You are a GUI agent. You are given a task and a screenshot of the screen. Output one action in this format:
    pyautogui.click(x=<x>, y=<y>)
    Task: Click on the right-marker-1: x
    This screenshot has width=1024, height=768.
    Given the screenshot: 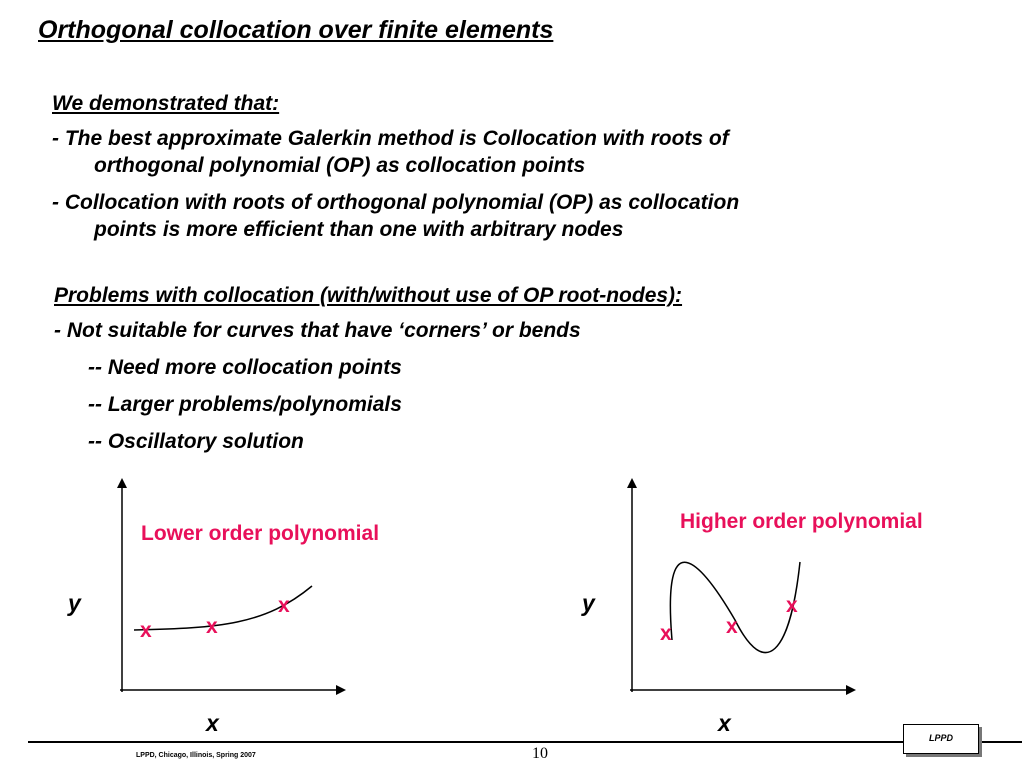 What is the action you would take?
    pyautogui.click(x=666, y=633)
    